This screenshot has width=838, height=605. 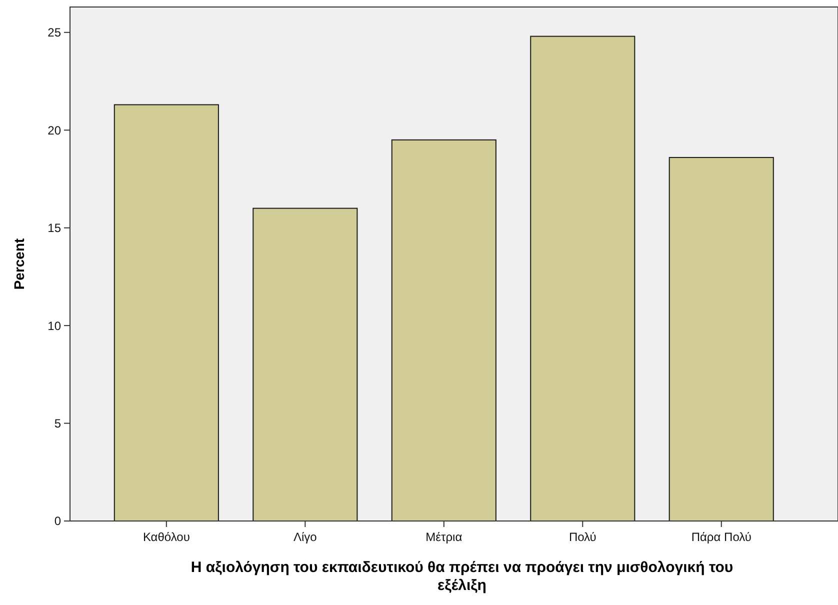 What do you see at coordinates (166, 537) in the screenshot?
I see `x-tick-label: Καθόλου` at bounding box center [166, 537].